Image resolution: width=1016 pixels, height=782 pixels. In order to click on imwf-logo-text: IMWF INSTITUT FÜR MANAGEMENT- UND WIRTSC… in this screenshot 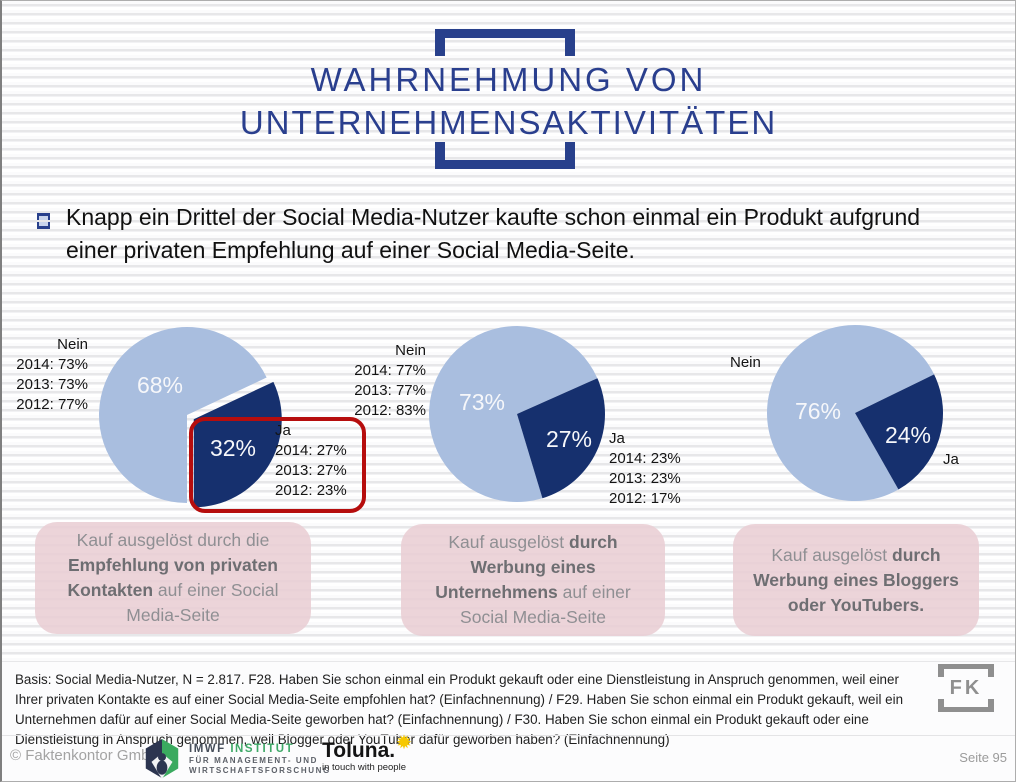, I will do `click(260, 758)`.